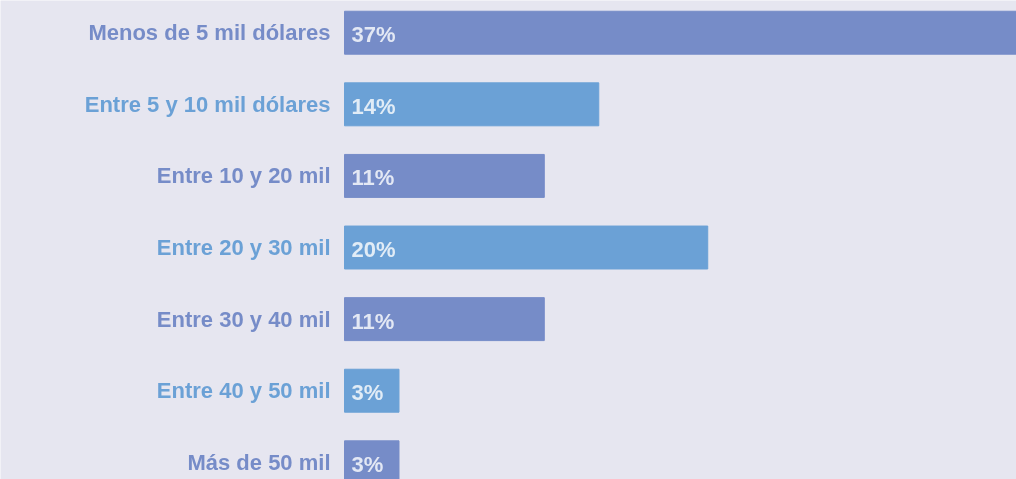 The width and height of the screenshot is (1016, 479). What do you see at coordinates (373, 106) in the screenshot?
I see `data-label: 14%` at bounding box center [373, 106].